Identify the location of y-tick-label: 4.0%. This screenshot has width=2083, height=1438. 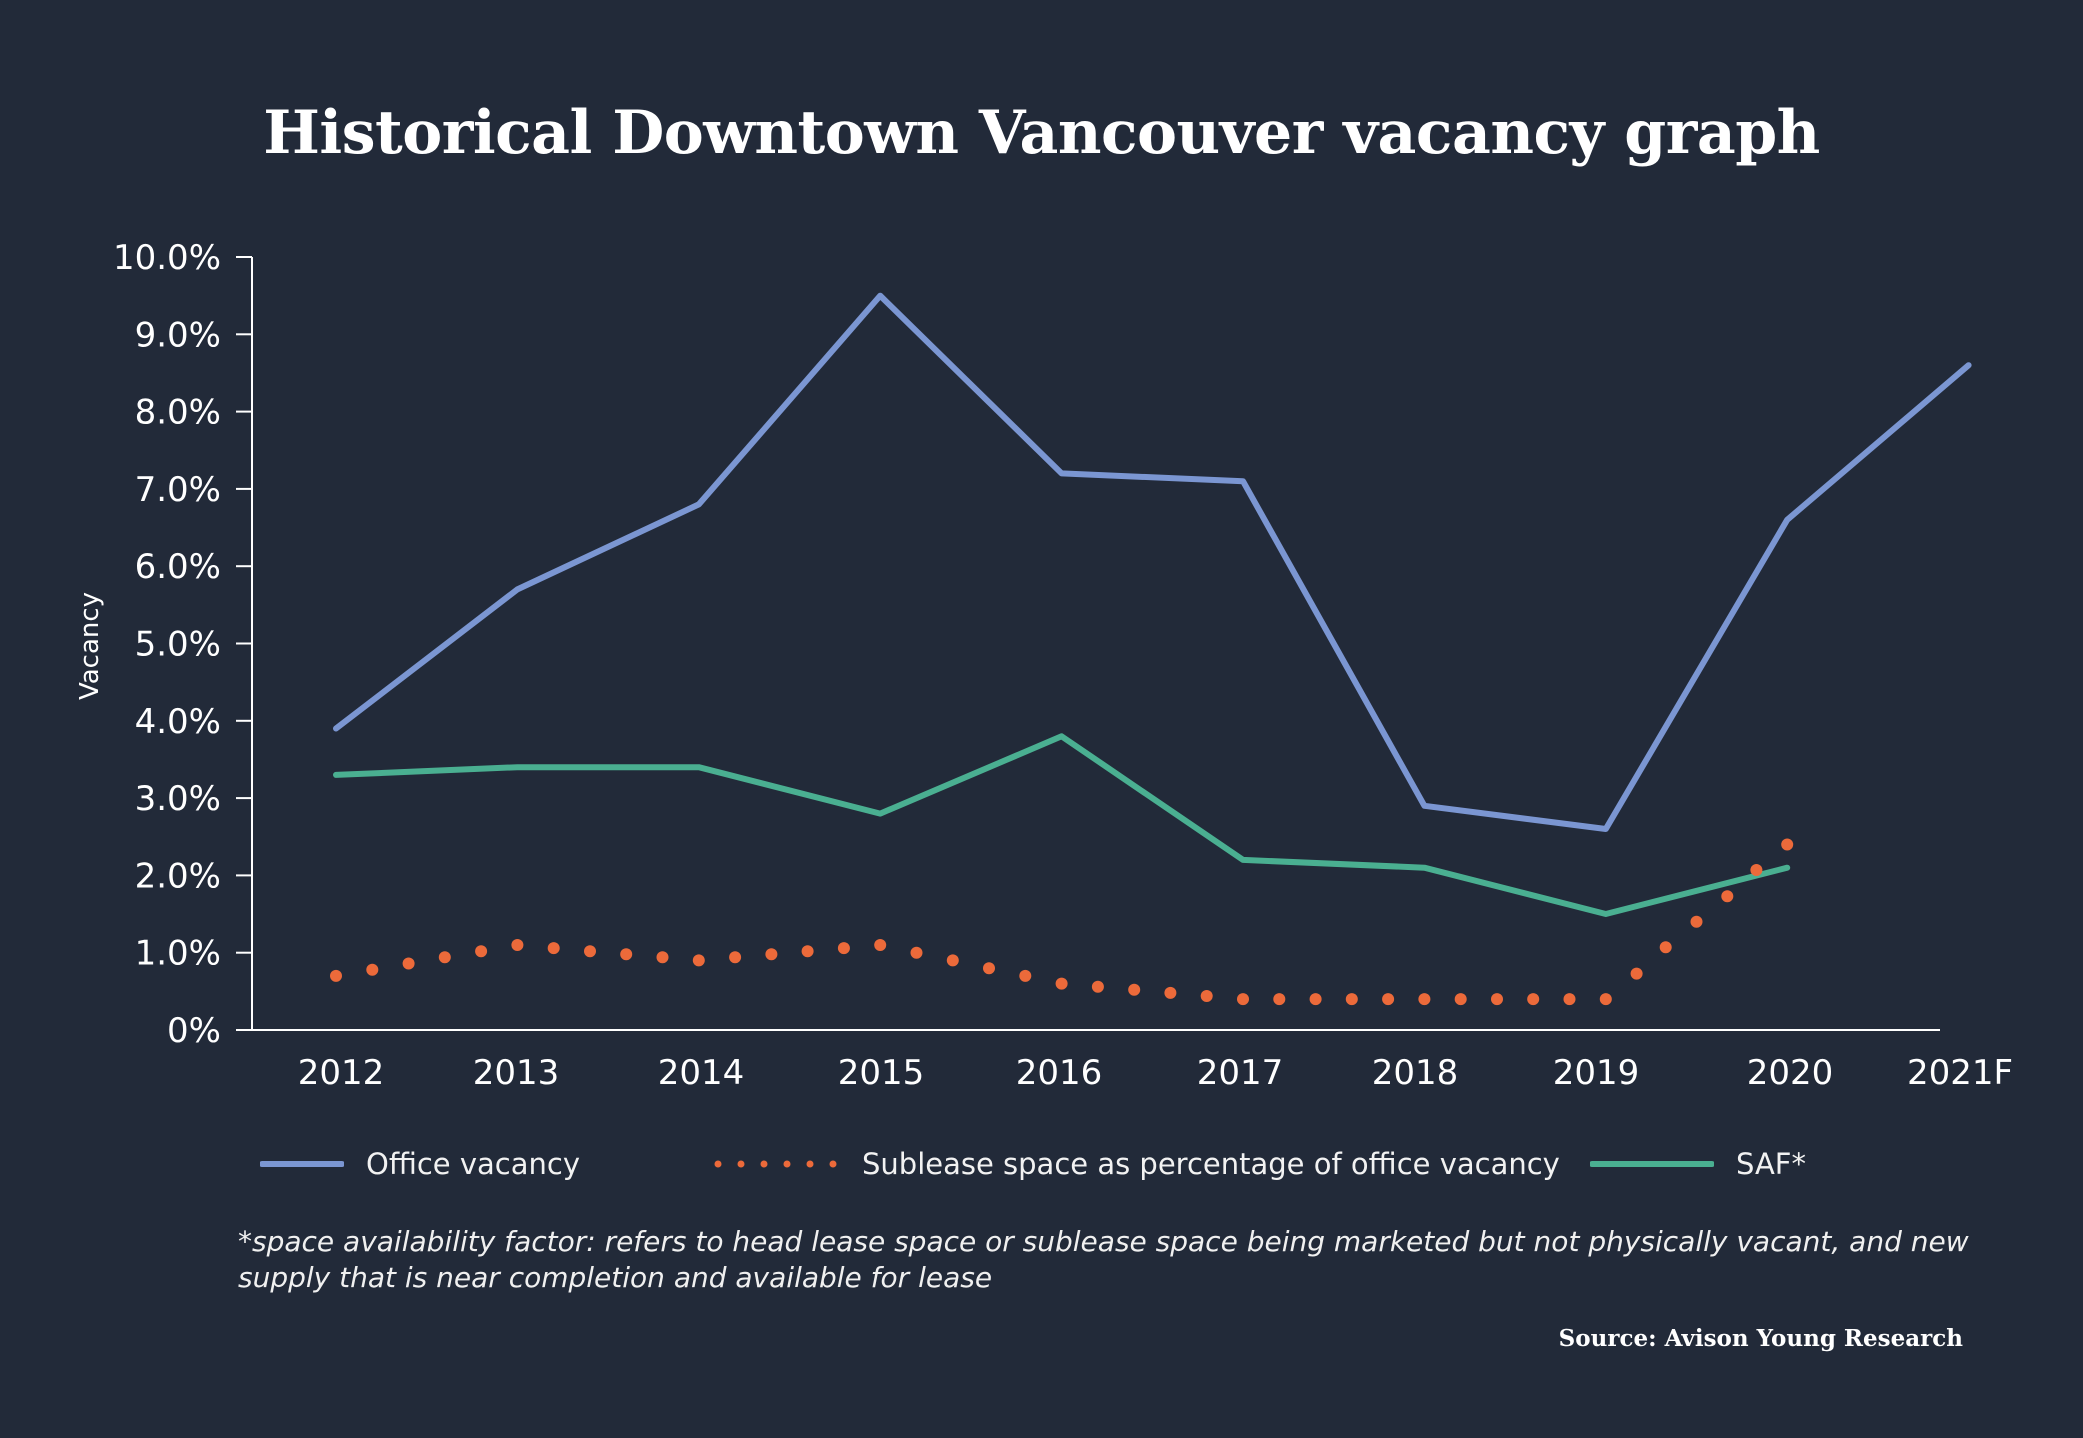
(178, 722).